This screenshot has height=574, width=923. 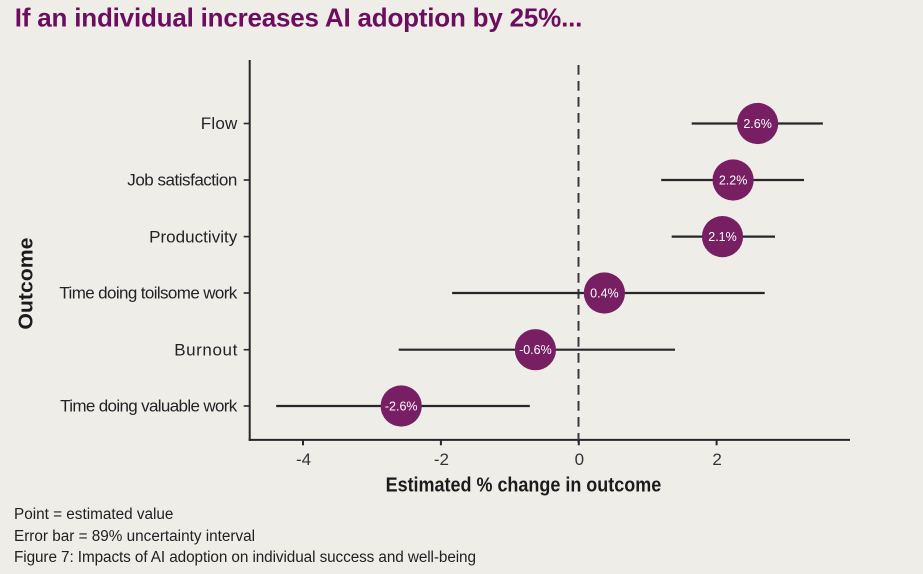 What do you see at coordinates (27, 284) in the screenshot?
I see `svg-text: Outcome` at bounding box center [27, 284].